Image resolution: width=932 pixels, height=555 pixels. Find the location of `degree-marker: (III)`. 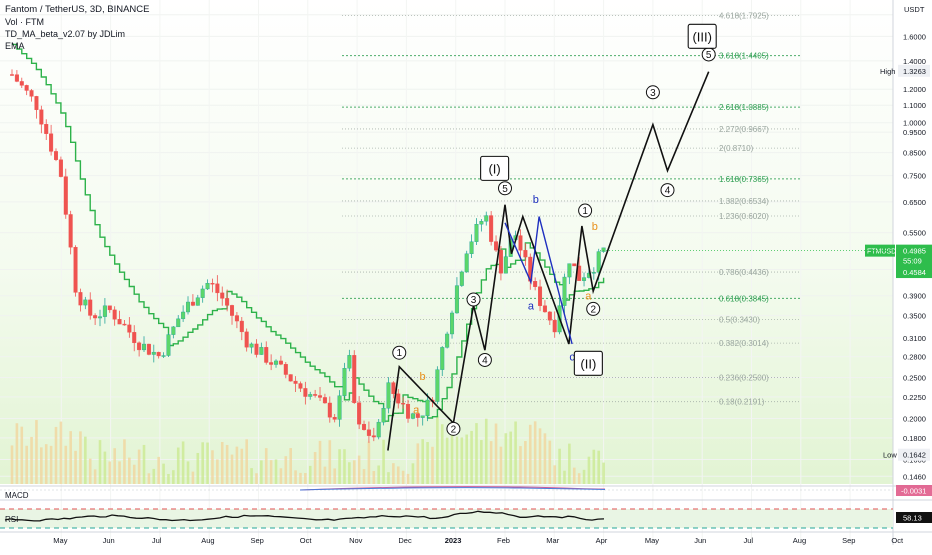

degree-marker: (III) is located at coordinates (702, 36).